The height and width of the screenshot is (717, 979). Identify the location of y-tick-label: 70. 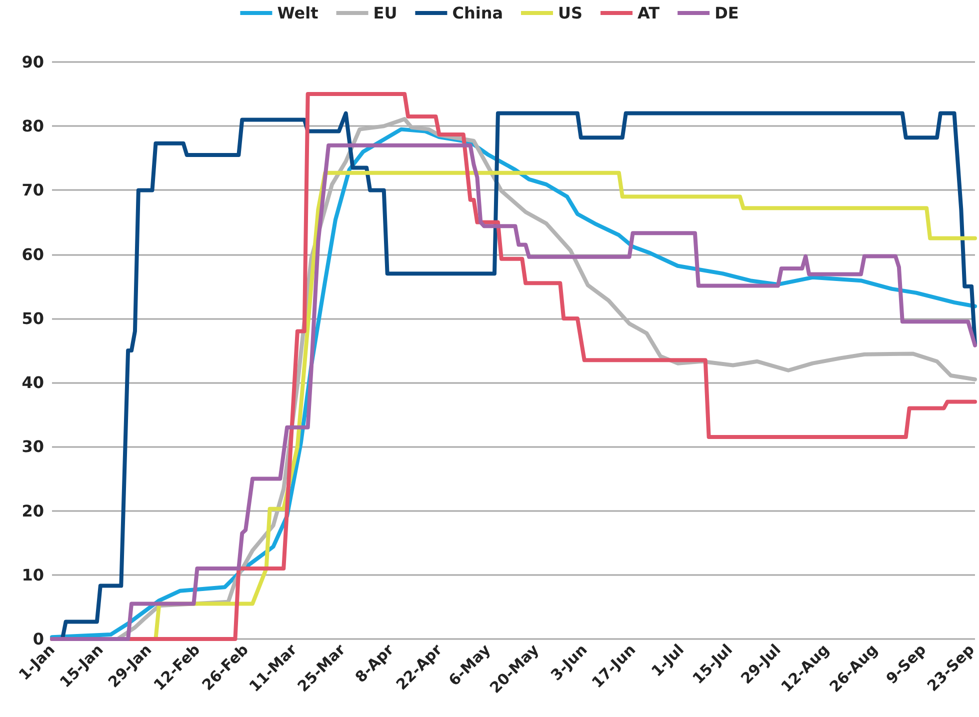
(33, 190).